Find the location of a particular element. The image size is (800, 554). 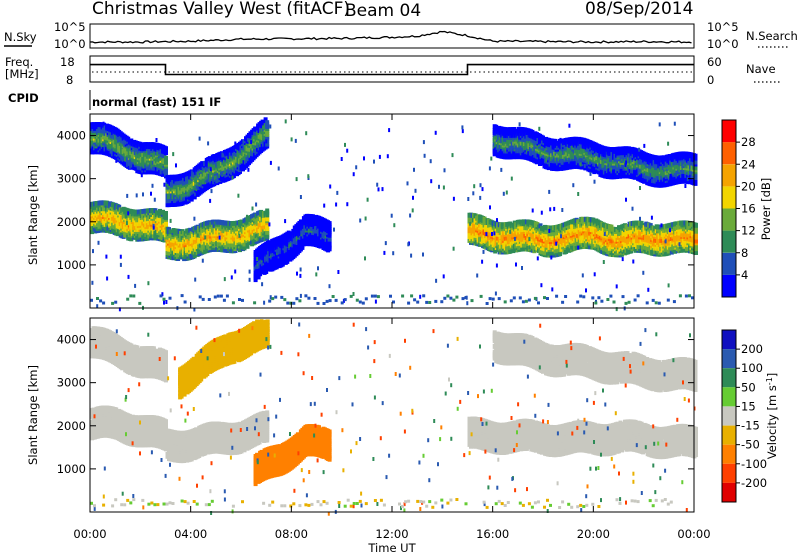

frequency-panel: Freq. [MHz] 18 8 60 0 Nave is located at coordinates (392, 71).